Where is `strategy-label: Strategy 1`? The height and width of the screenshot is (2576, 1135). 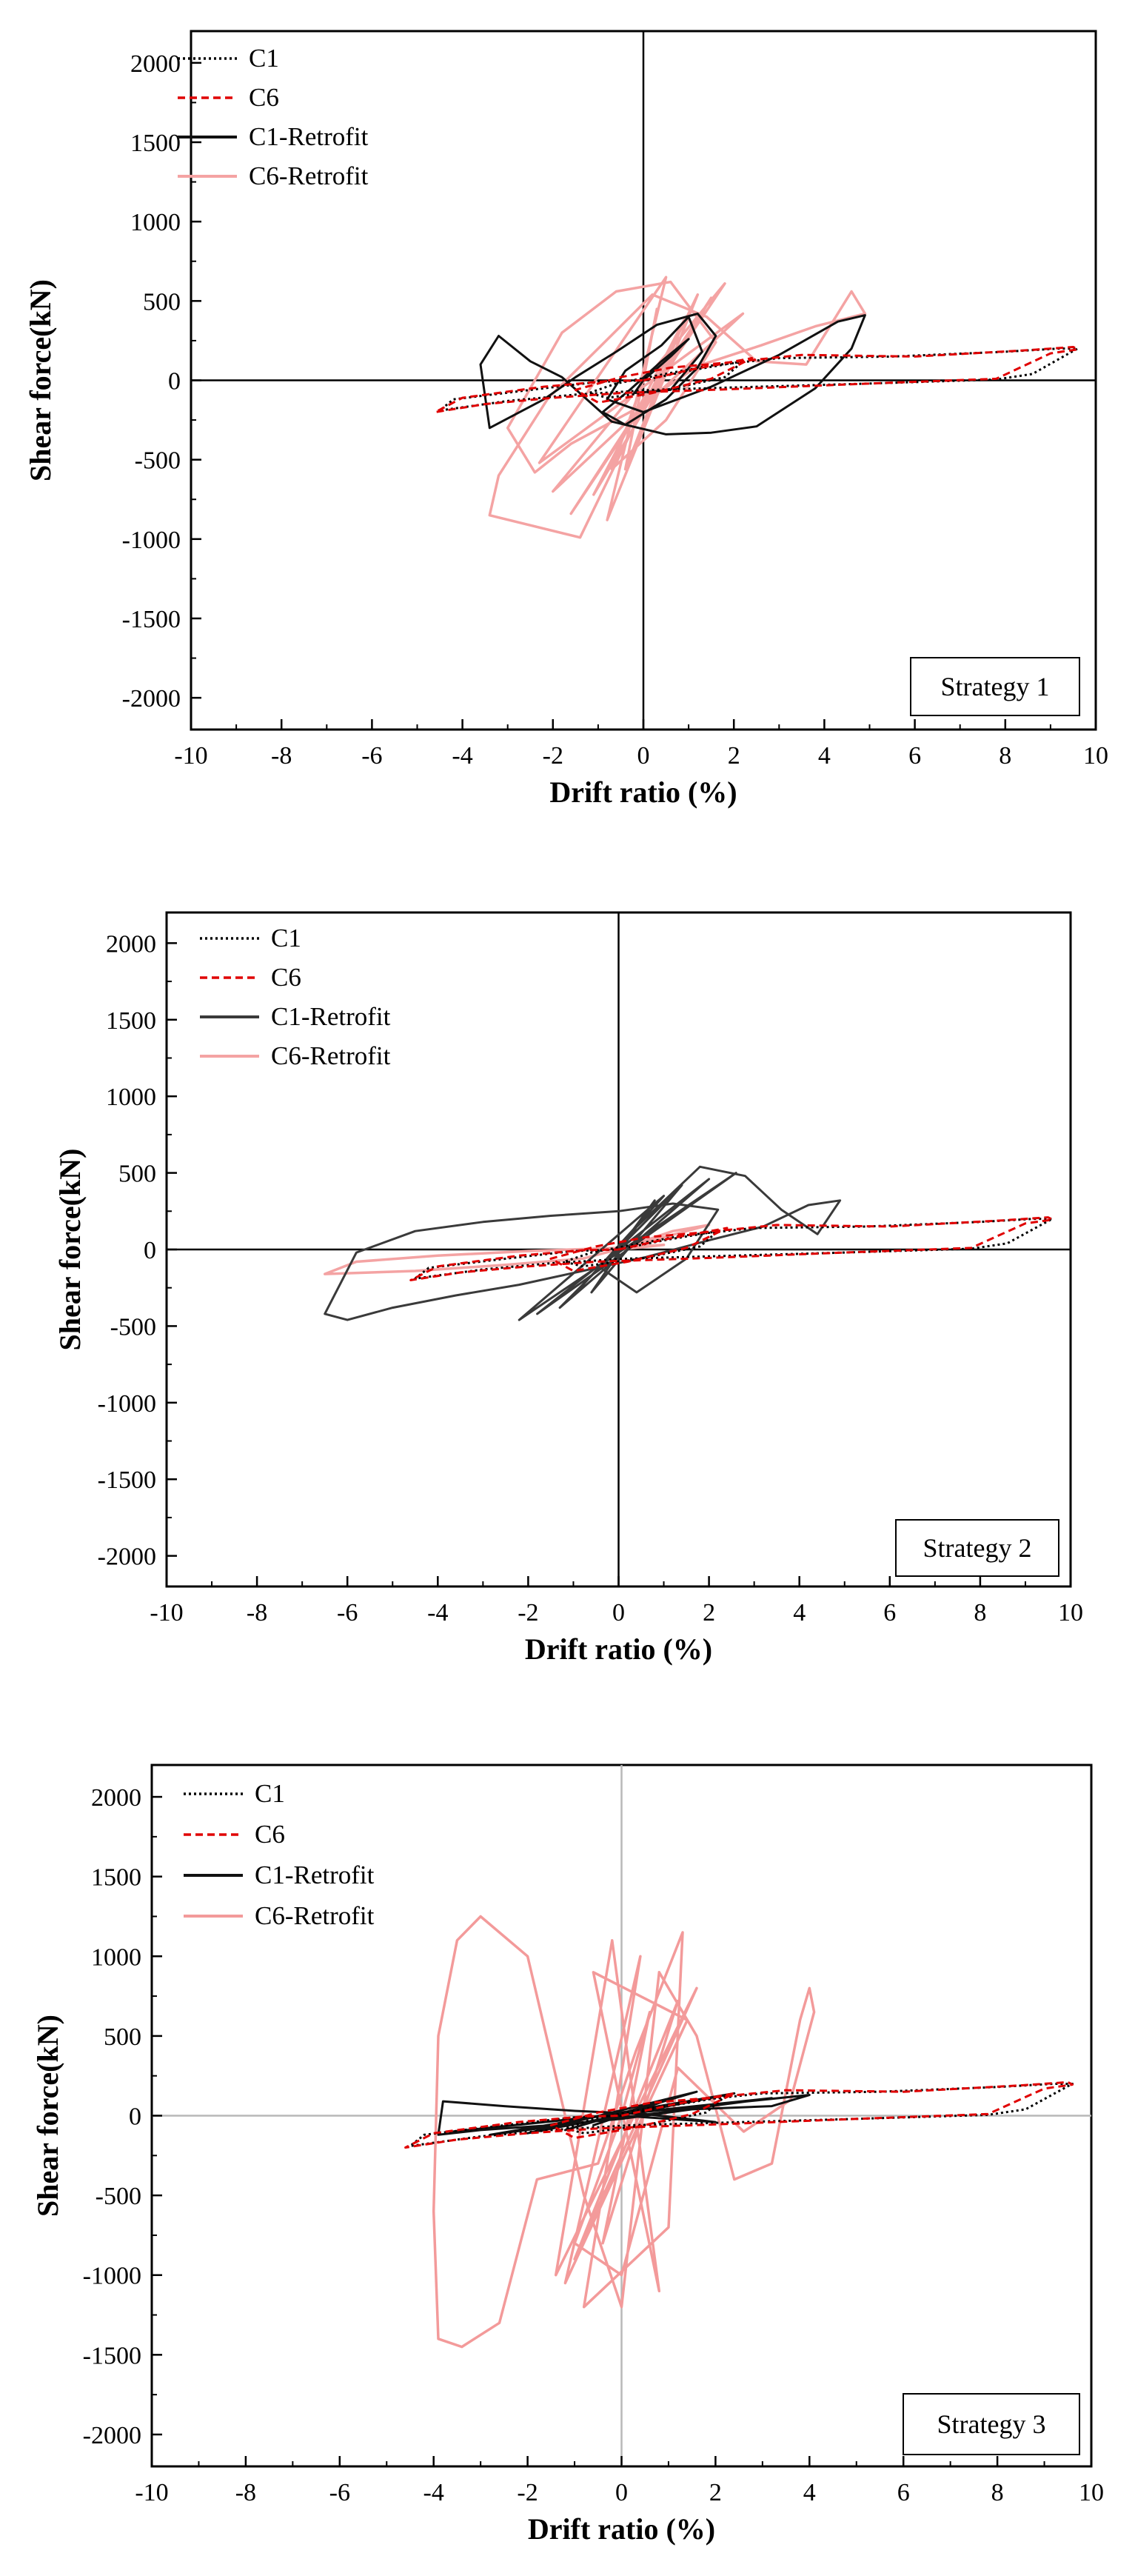
strategy-label: Strategy 1 is located at coordinates (996, 686).